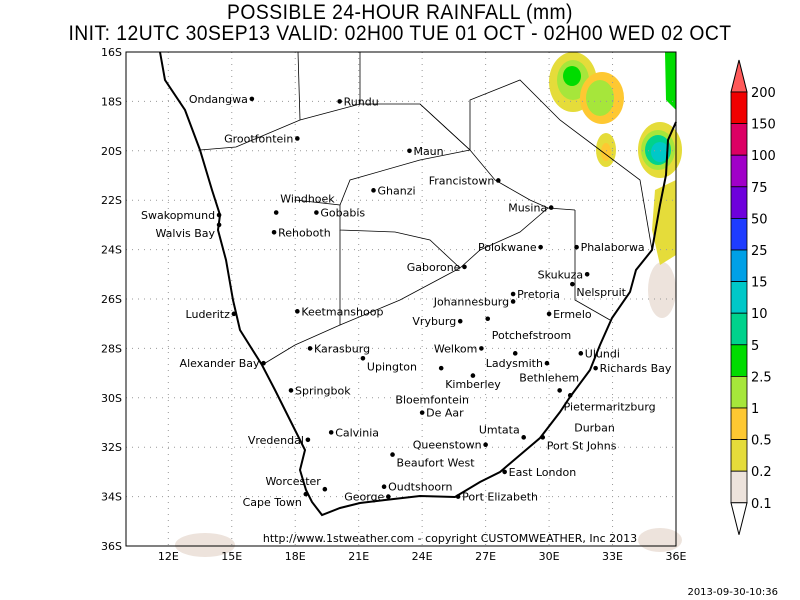 This screenshot has height=600, width=800. Describe the element at coordinates (763, 156) in the screenshot. I see `colorbar-label: 100` at that location.